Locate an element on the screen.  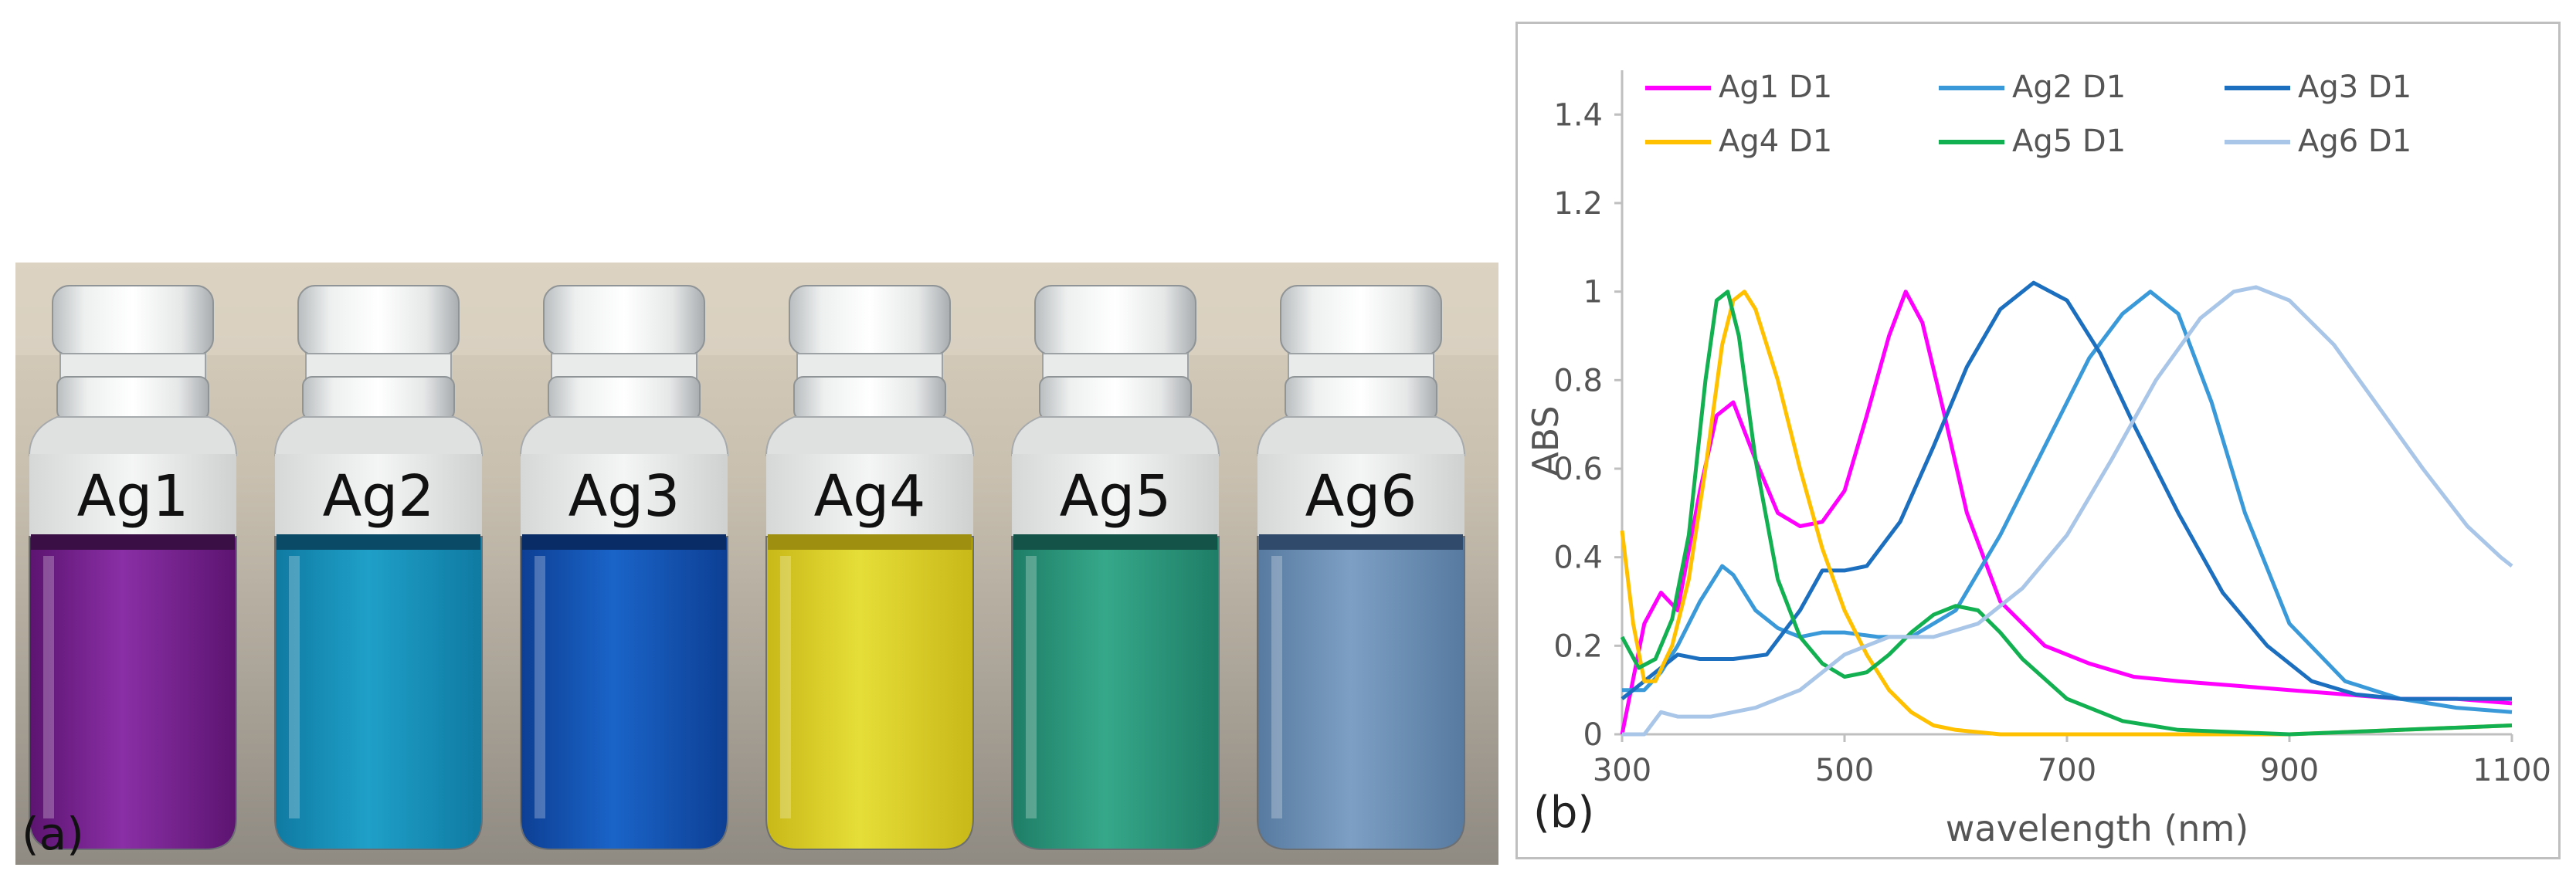
x-tick-label: 1100 is located at coordinates (2511, 771).